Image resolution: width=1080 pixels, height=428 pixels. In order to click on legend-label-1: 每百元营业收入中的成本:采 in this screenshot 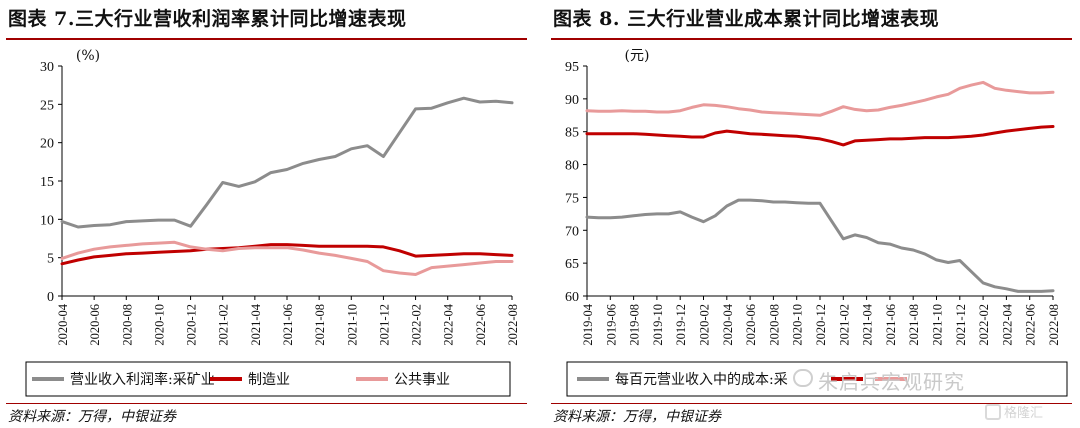, I will do `click(701, 380)`.